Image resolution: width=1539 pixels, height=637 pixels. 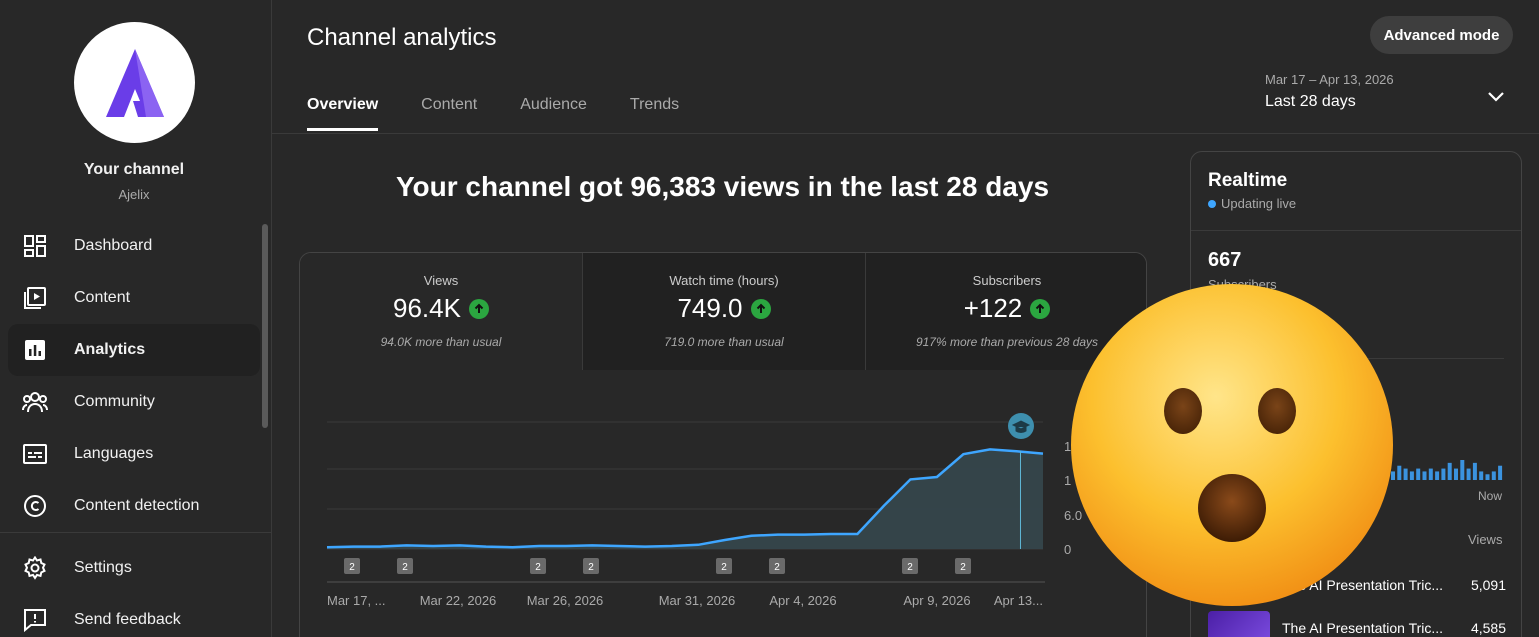 I want to click on realtime-status: Updating live, so click(x=1252, y=203).